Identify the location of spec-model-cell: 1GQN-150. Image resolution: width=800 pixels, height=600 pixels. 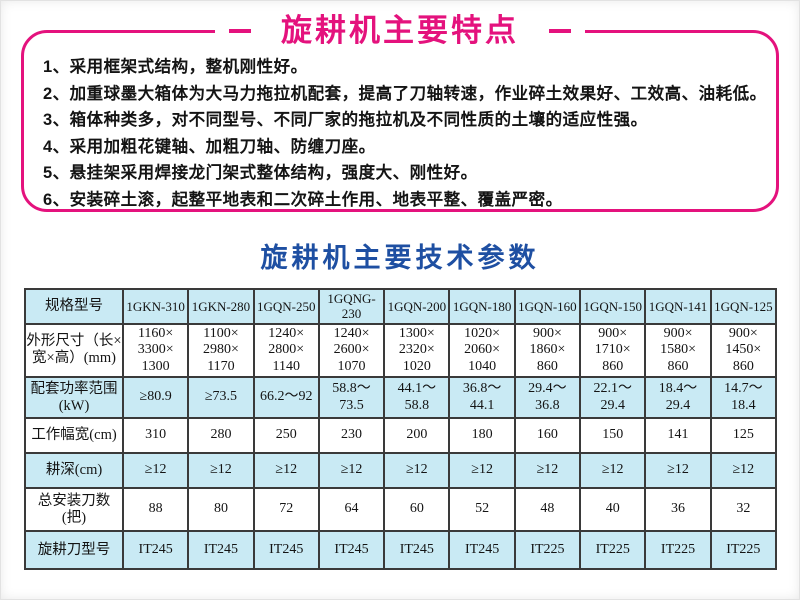
(613, 306).